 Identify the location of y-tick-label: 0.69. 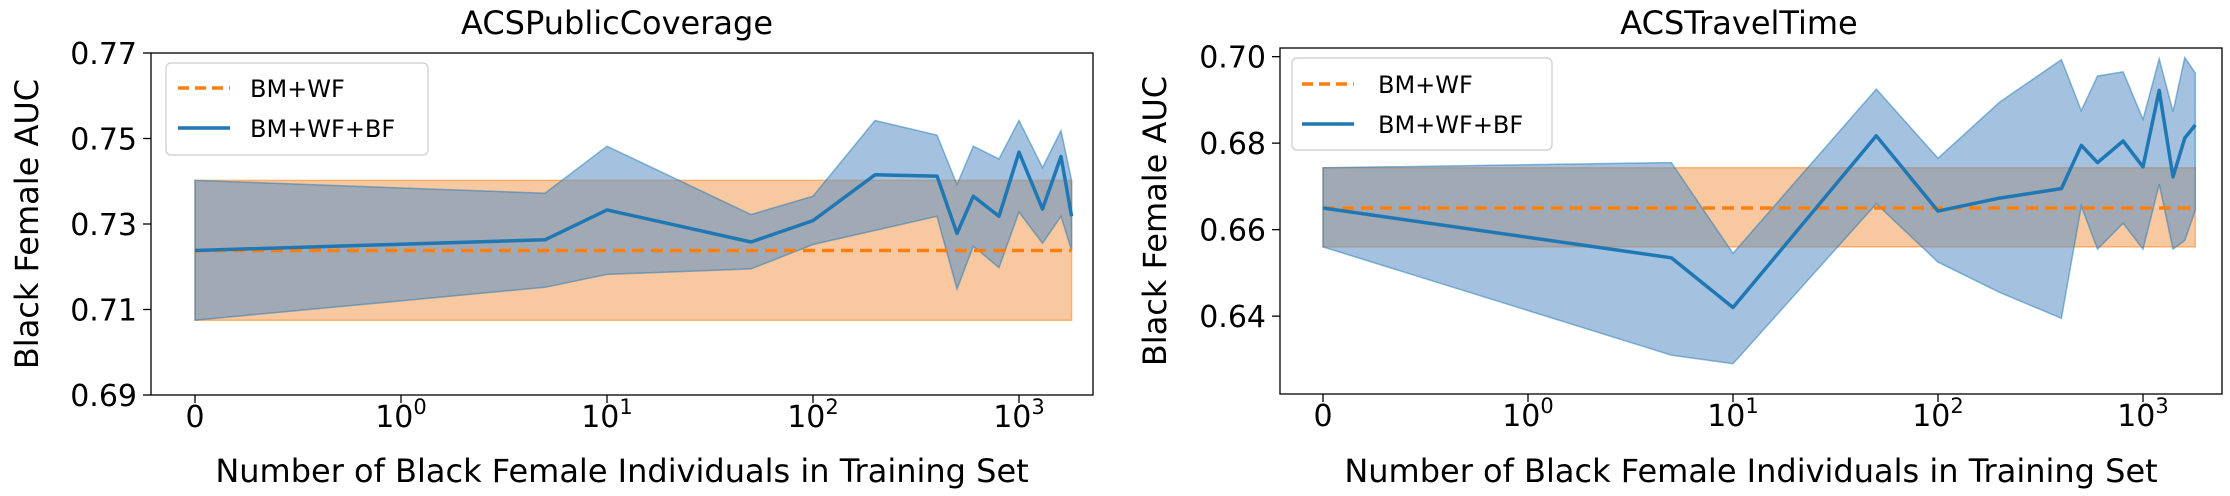
(103, 396).